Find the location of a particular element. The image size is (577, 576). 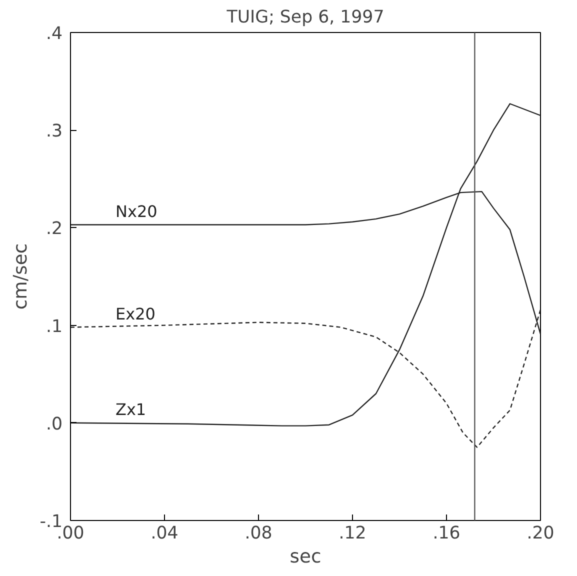

series-label: Nx20 is located at coordinates (137, 211).